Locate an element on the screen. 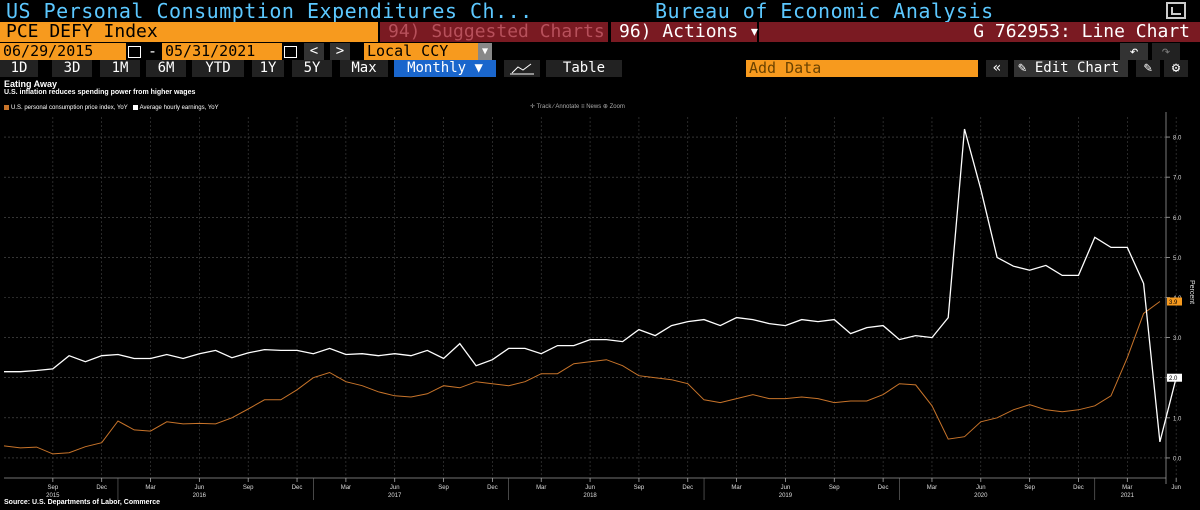  x-year-label: 2016 is located at coordinates (200, 496).